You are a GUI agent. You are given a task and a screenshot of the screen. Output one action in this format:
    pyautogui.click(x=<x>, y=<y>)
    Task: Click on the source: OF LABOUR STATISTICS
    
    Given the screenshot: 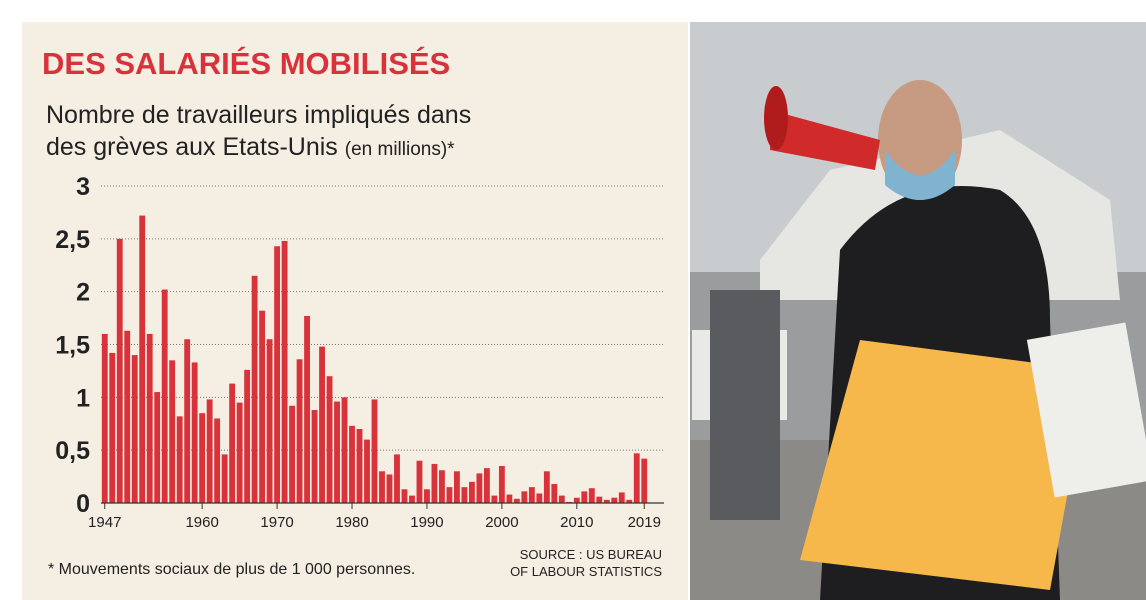 What is the action you would take?
    pyautogui.click(x=586, y=571)
    